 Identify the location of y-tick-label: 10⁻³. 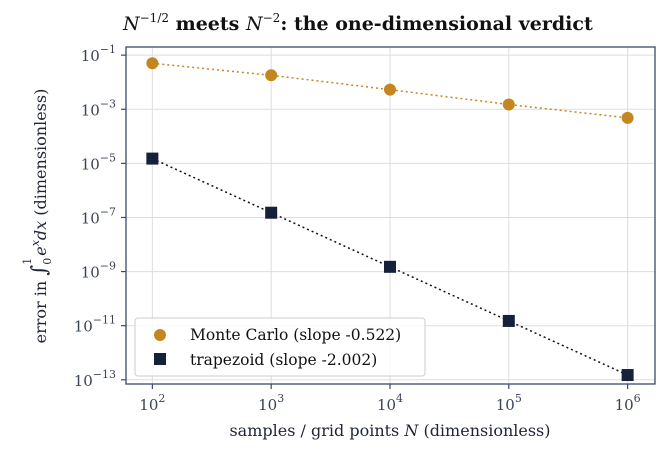
(98, 108).